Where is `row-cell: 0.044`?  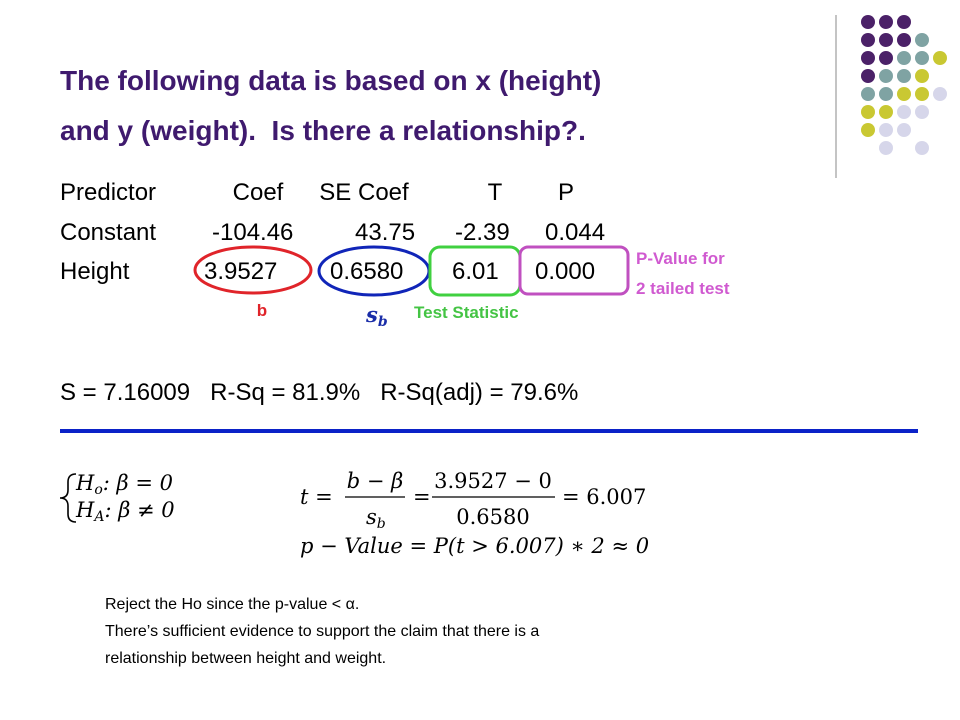 row-cell: 0.044 is located at coordinates (575, 232).